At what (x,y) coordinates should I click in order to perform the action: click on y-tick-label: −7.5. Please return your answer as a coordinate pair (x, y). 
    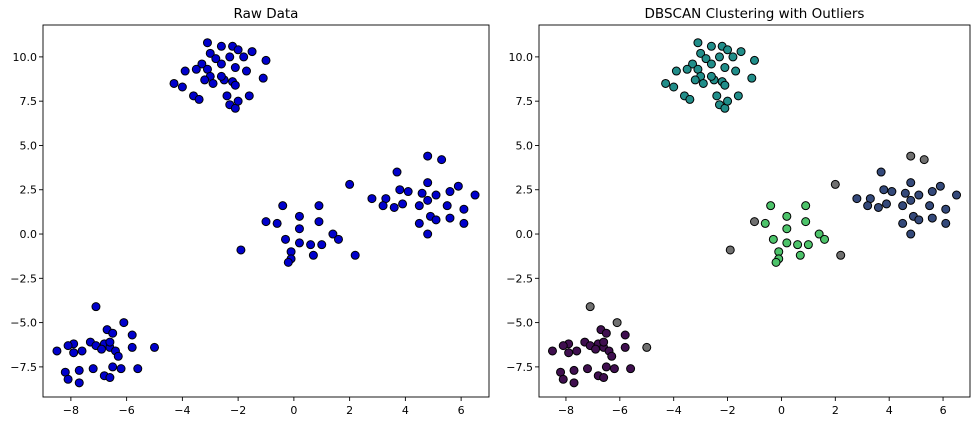
    Looking at the image, I should click on (519, 367).